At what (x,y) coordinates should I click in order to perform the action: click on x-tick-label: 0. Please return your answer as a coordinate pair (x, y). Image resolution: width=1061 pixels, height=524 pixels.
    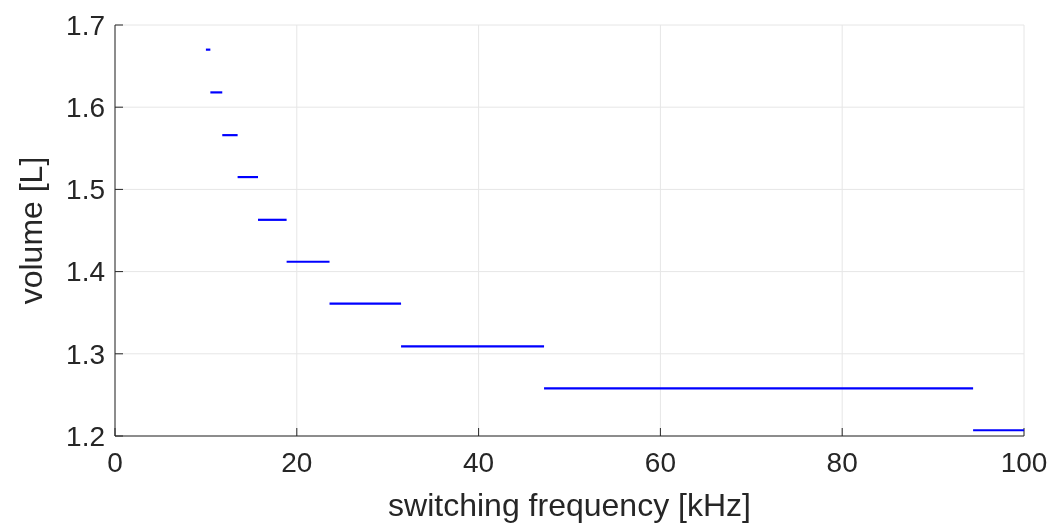
    Looking at the image, I should click on (115, 462).